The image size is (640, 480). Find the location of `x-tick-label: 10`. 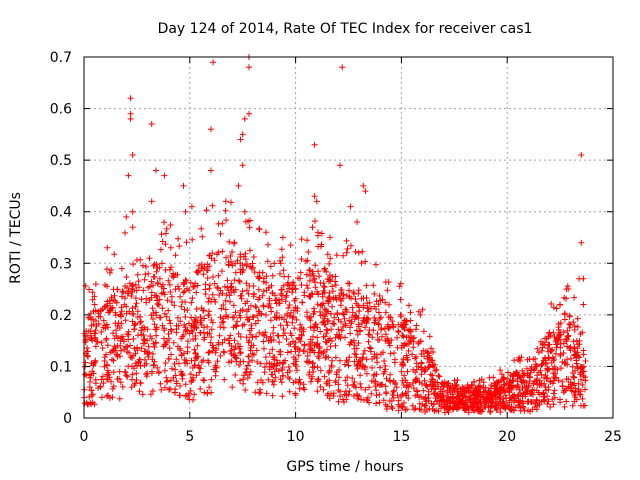

x-tick-label: 10 is located at coordinates (296, 437).